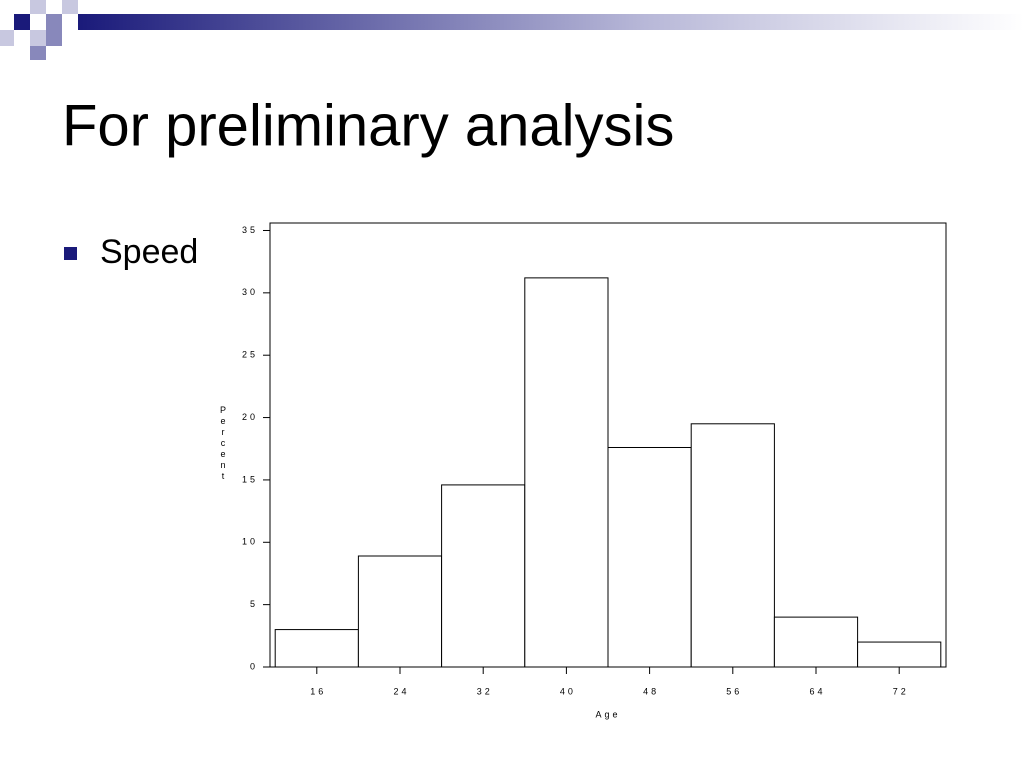  I want to click on header-decoration, so click(512, 30).